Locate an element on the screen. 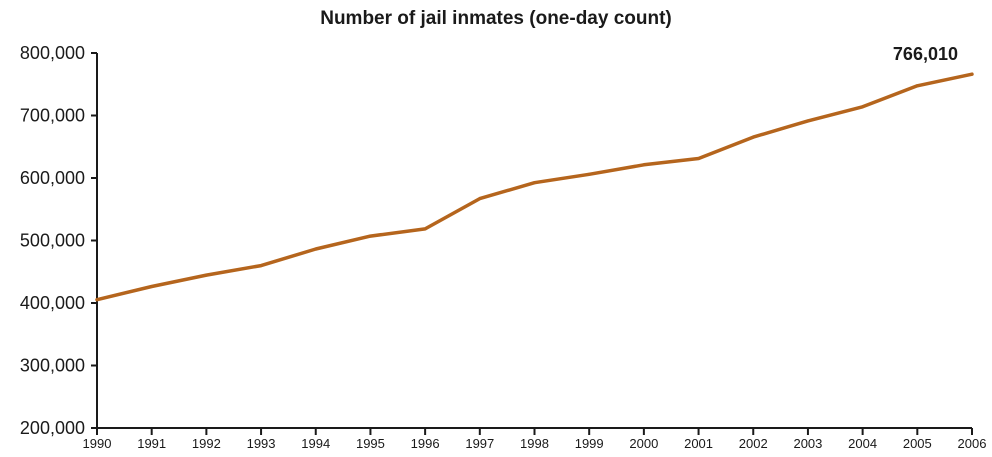 The width and height of the screenshot is (992, 457). y-tick-label: 700,000 is located at coordinates (52, 116).